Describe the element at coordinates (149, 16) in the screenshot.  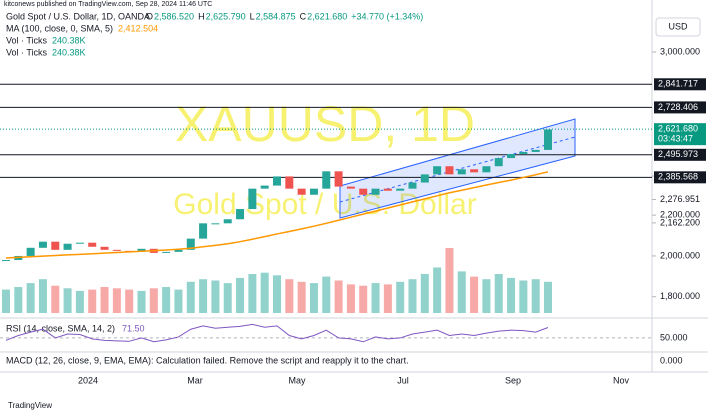
I see `ohlc-key: O` at that location.